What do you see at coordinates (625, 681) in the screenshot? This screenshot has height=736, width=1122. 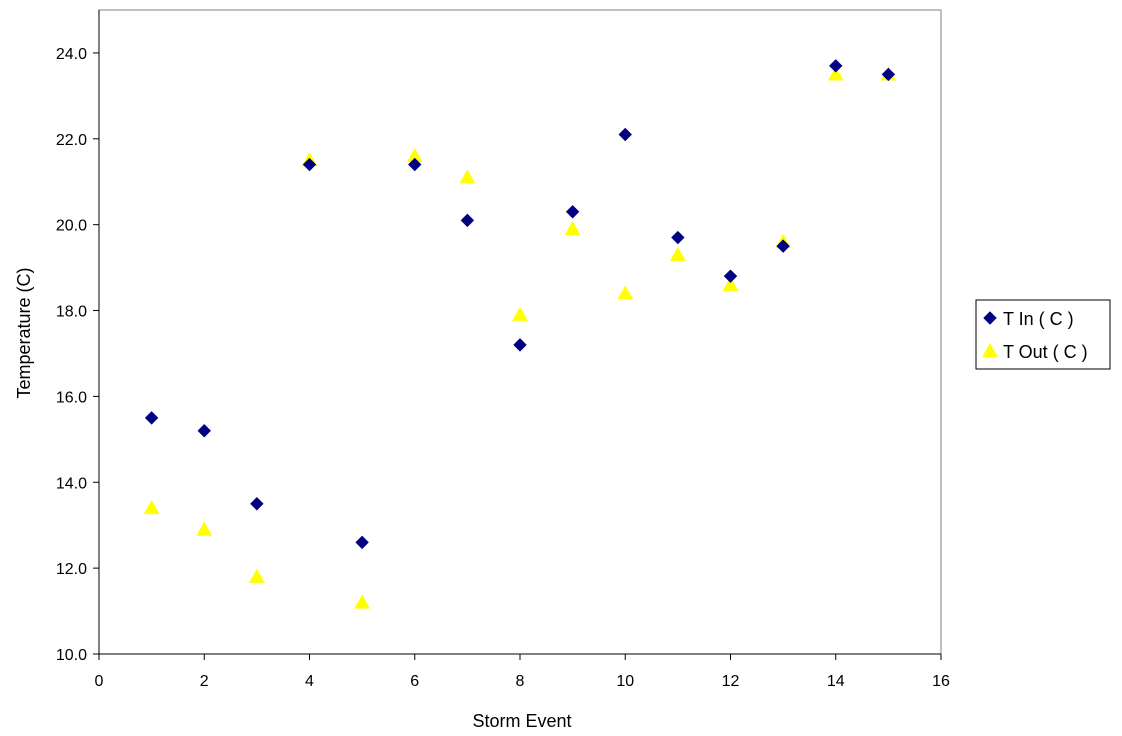 I see `x-tick-label: 10` at bounding box center [625, 681].